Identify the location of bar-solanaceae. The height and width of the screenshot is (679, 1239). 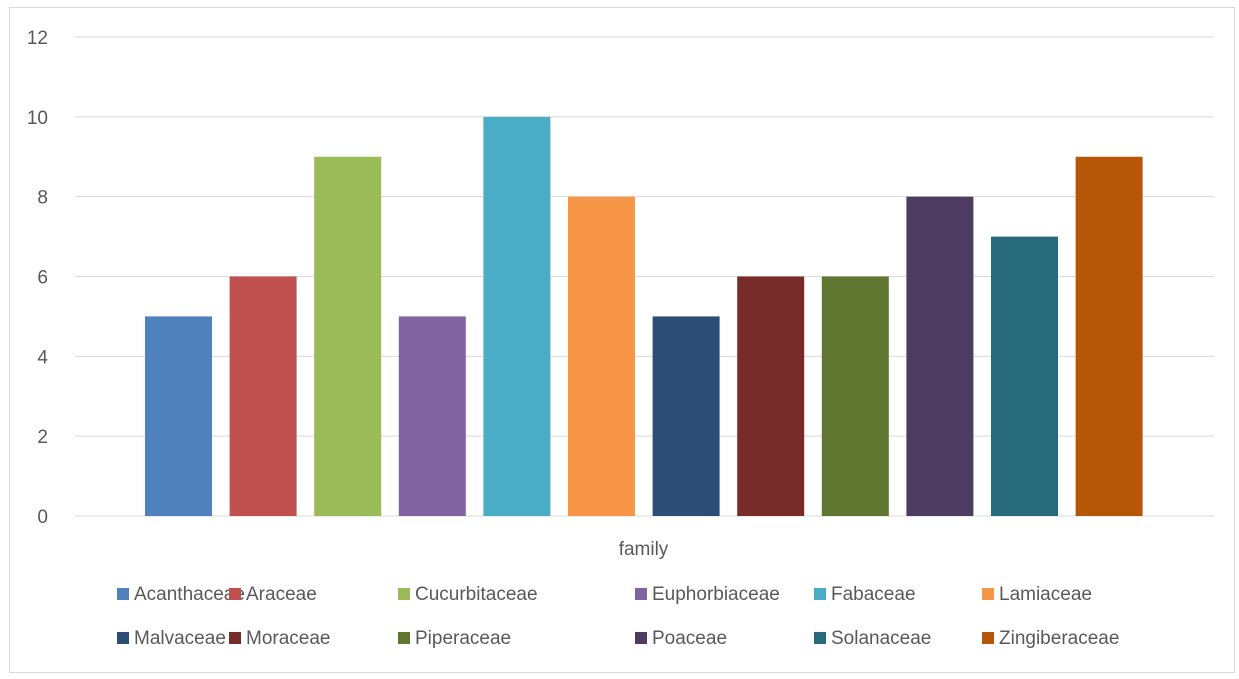
(1024, 376).